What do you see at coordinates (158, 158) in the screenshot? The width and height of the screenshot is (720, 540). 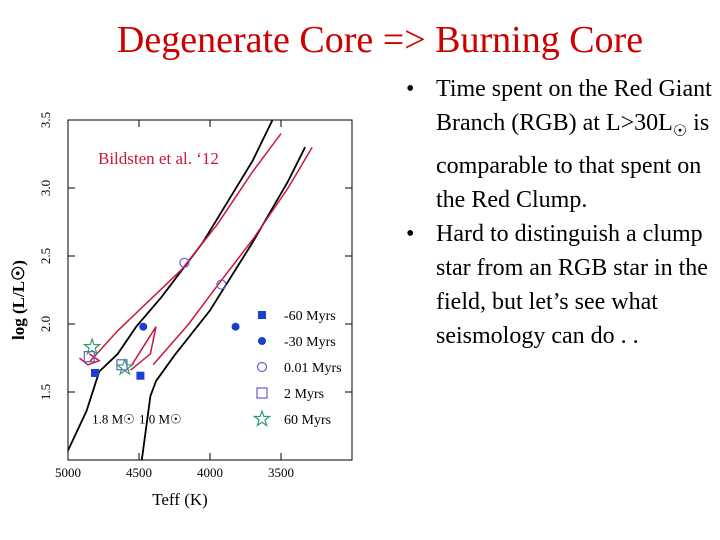 I see `citation-annotation: Bildsten et al. ‘12` at bounding box center [158, 158].